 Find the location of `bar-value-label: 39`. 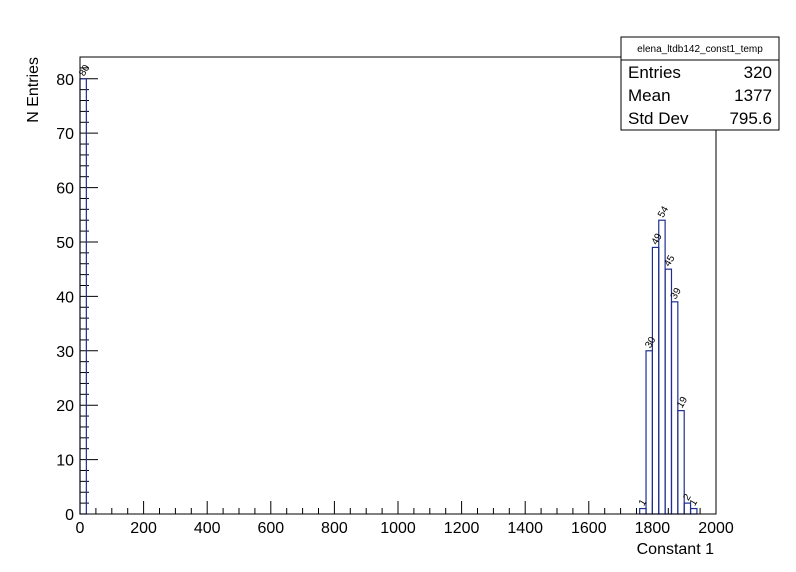

bar-value-label: 39 is located at coordinates (676, 294).